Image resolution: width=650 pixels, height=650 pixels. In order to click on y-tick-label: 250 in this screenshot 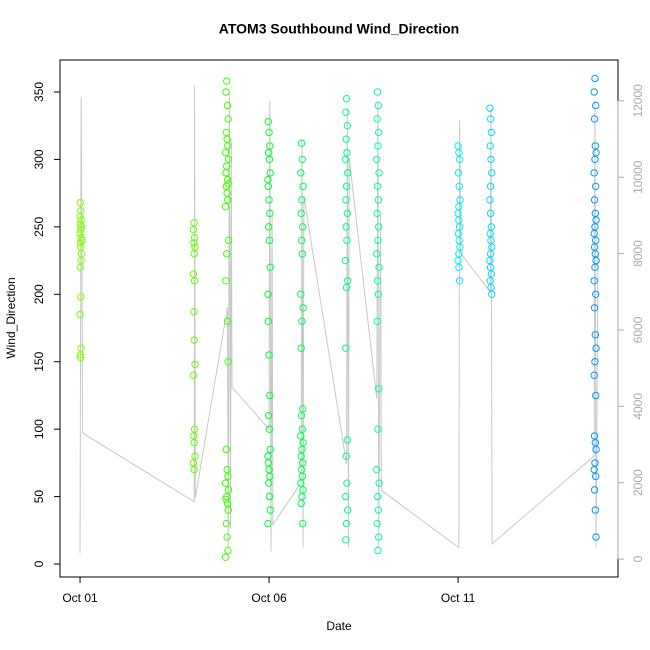, I will do `click(39, 227)`.